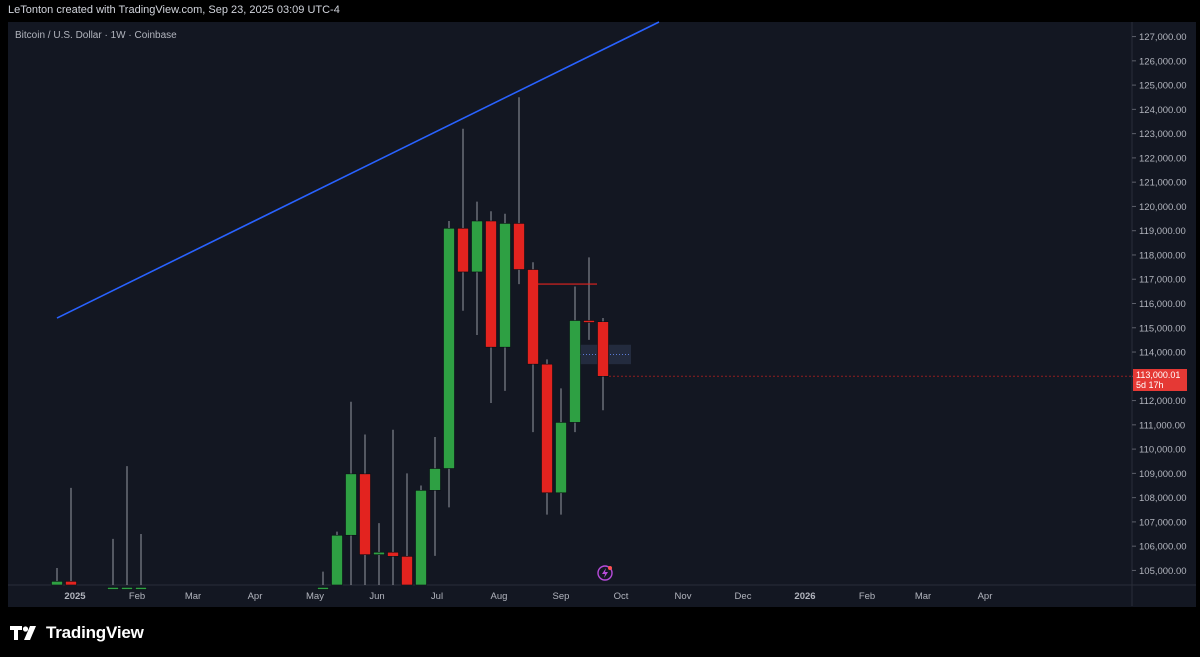 Image resolution: width=1200 pixels, height=657 pixels. Describe the element at coordinates (1163, 522) in the screenshot. I see `y-tick-label-2: 107,000.00` at that location.